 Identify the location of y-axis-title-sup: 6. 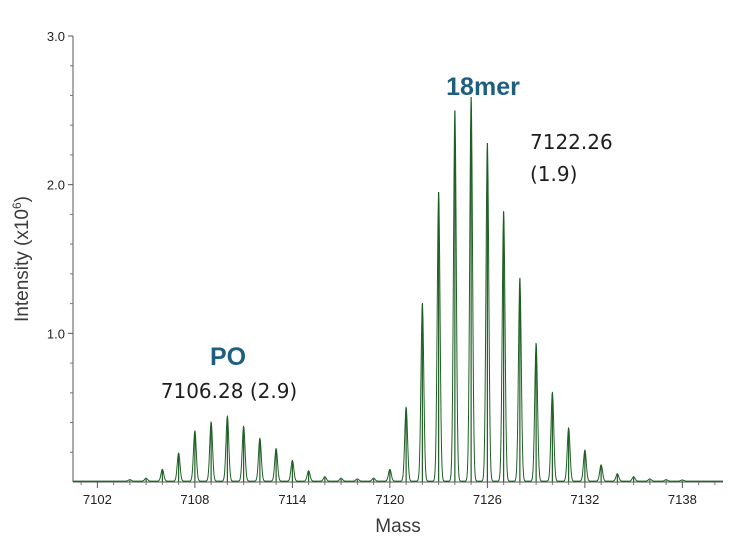
(17, 205).